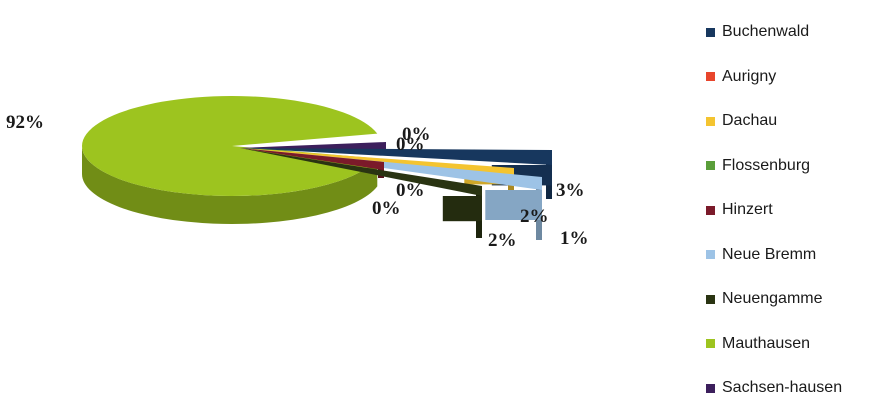  What do you see at coordinates (313, 146) in the screenshot?
I see `slice-sachsen-hausen` at bounding box center [313, 146].